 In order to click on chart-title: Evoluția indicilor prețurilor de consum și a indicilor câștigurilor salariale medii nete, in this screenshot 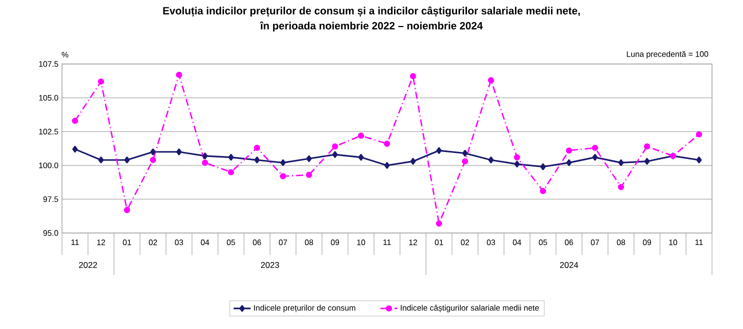, I will do `click(371, 11)`.